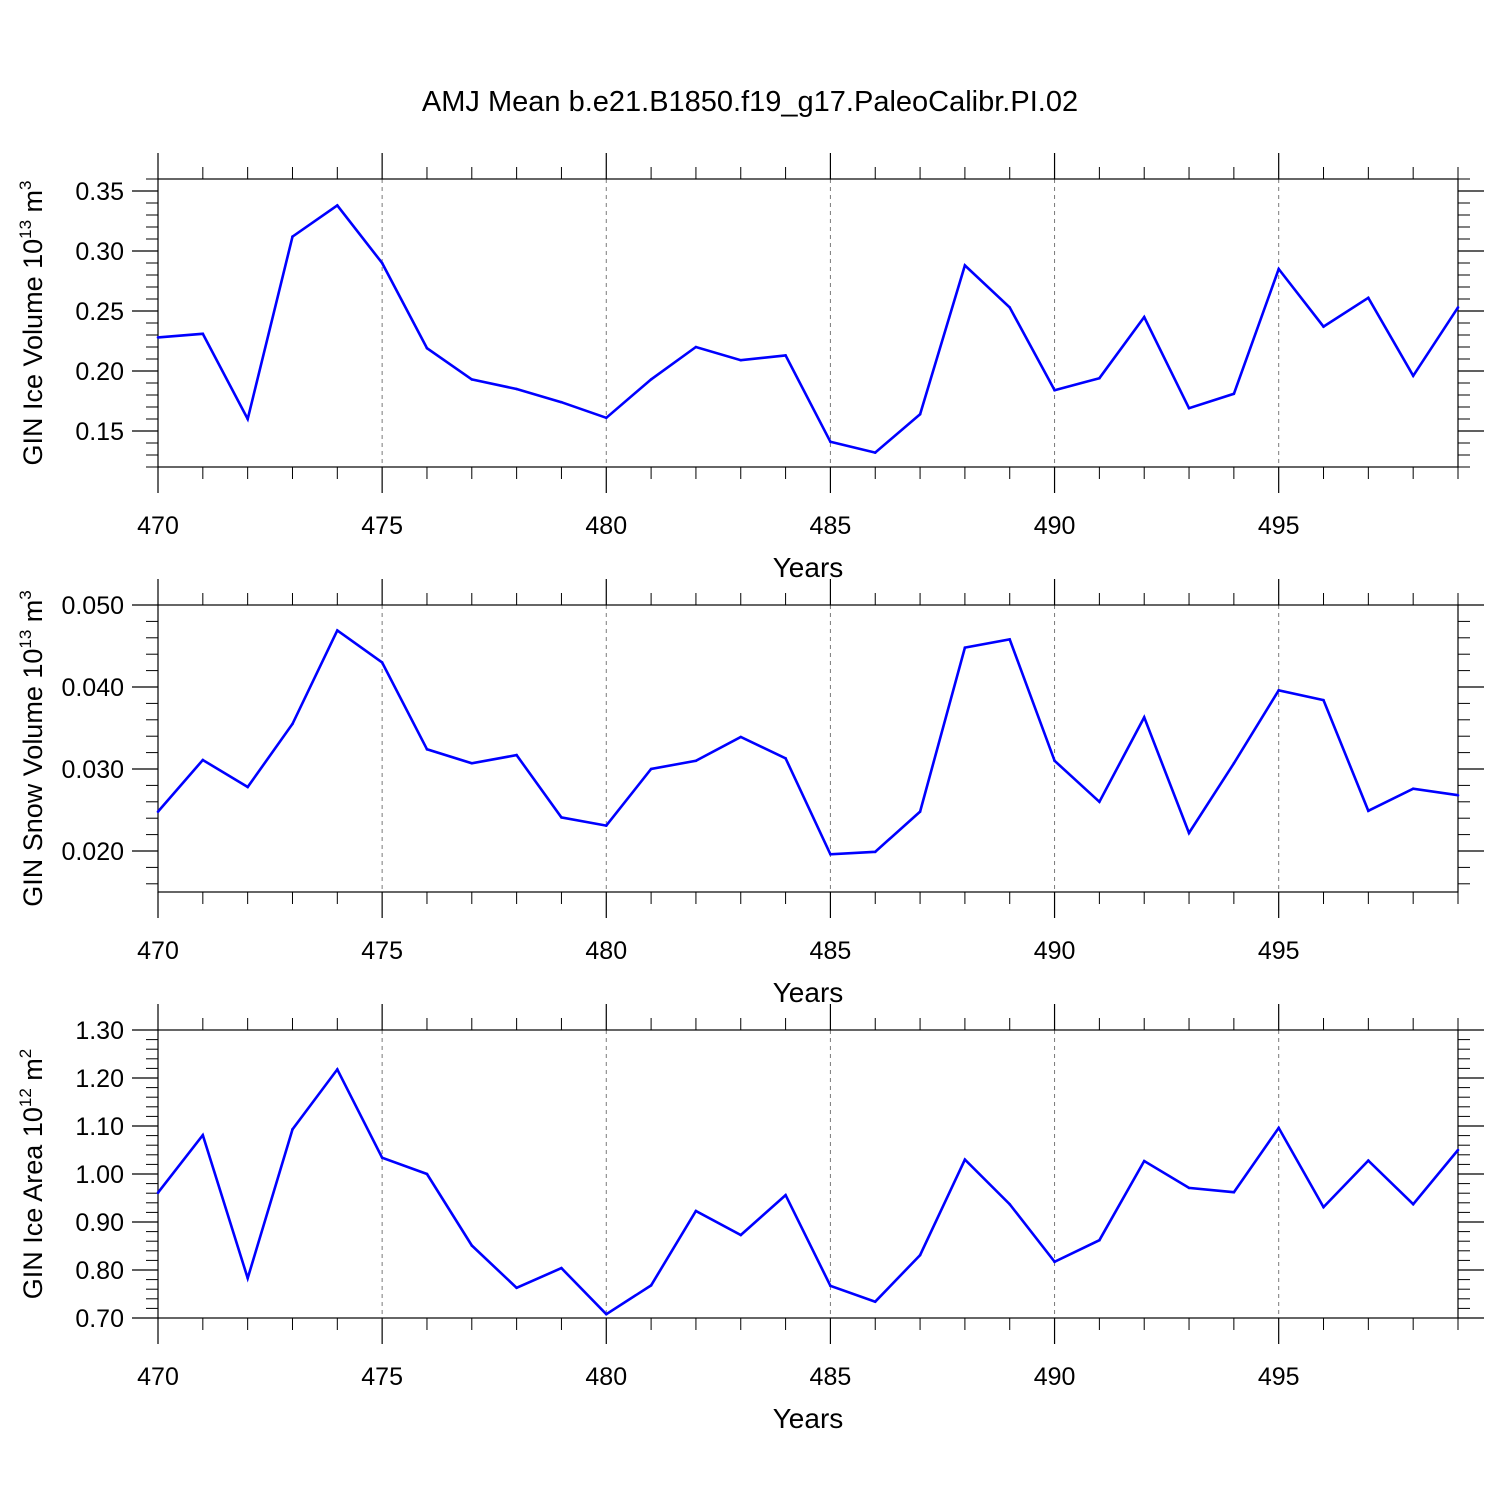 This screenshot has height=1500, width=1500. I want to click on y-tick-label: 0.90, so click(99, 1223).